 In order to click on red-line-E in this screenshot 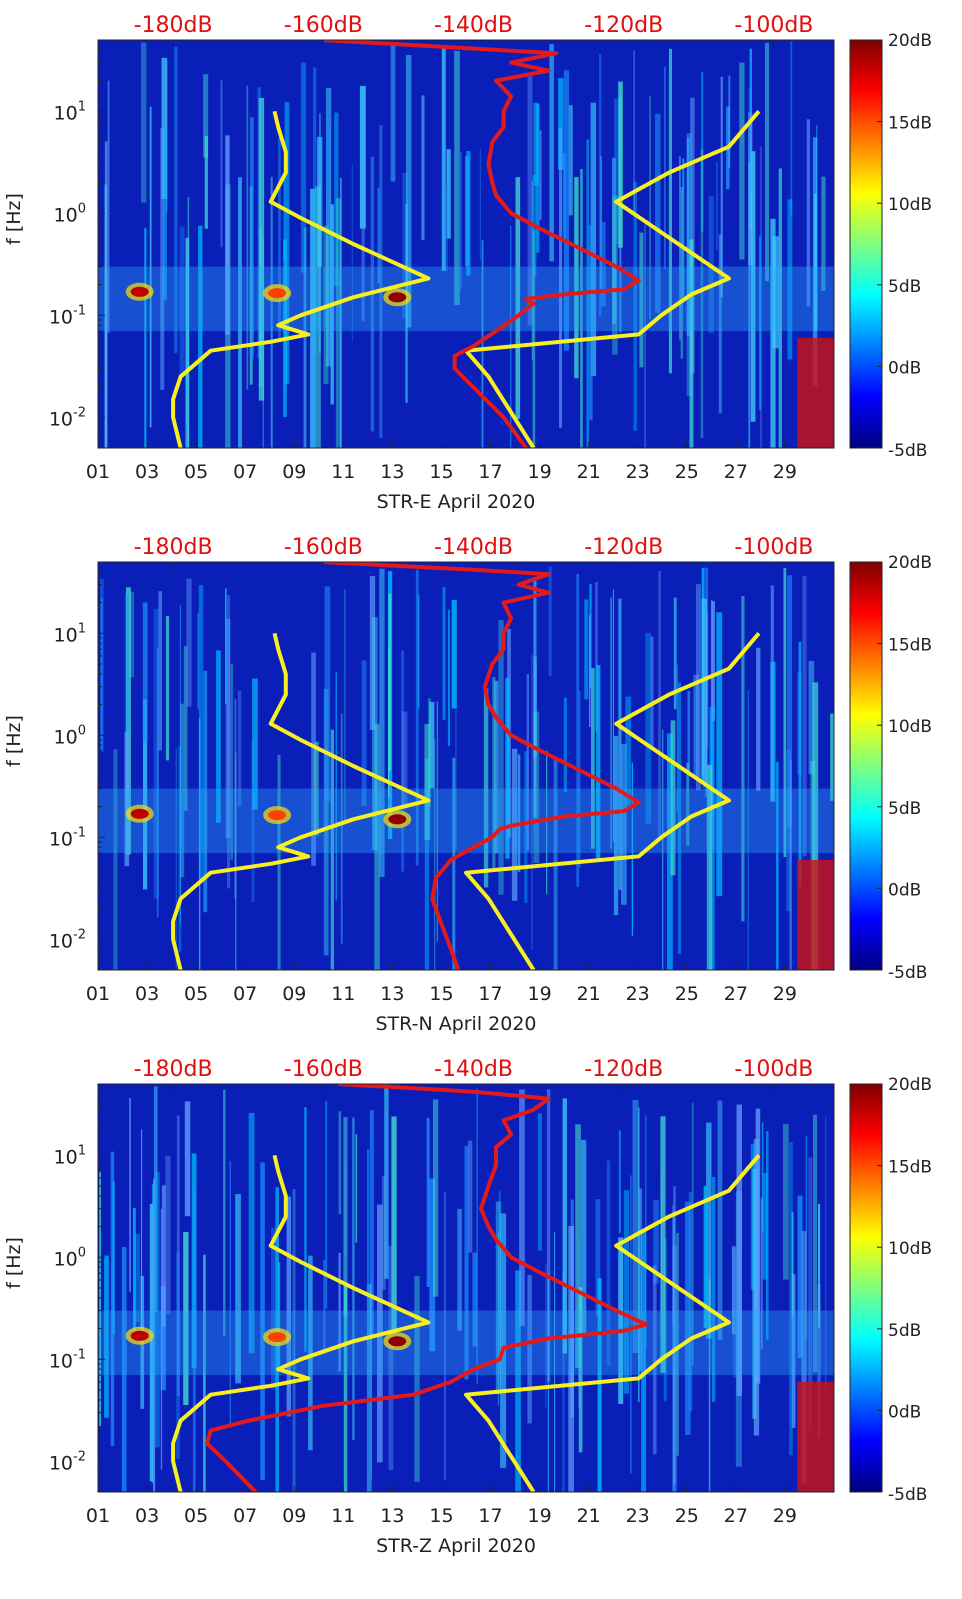, I will do `click(482, 244)`.